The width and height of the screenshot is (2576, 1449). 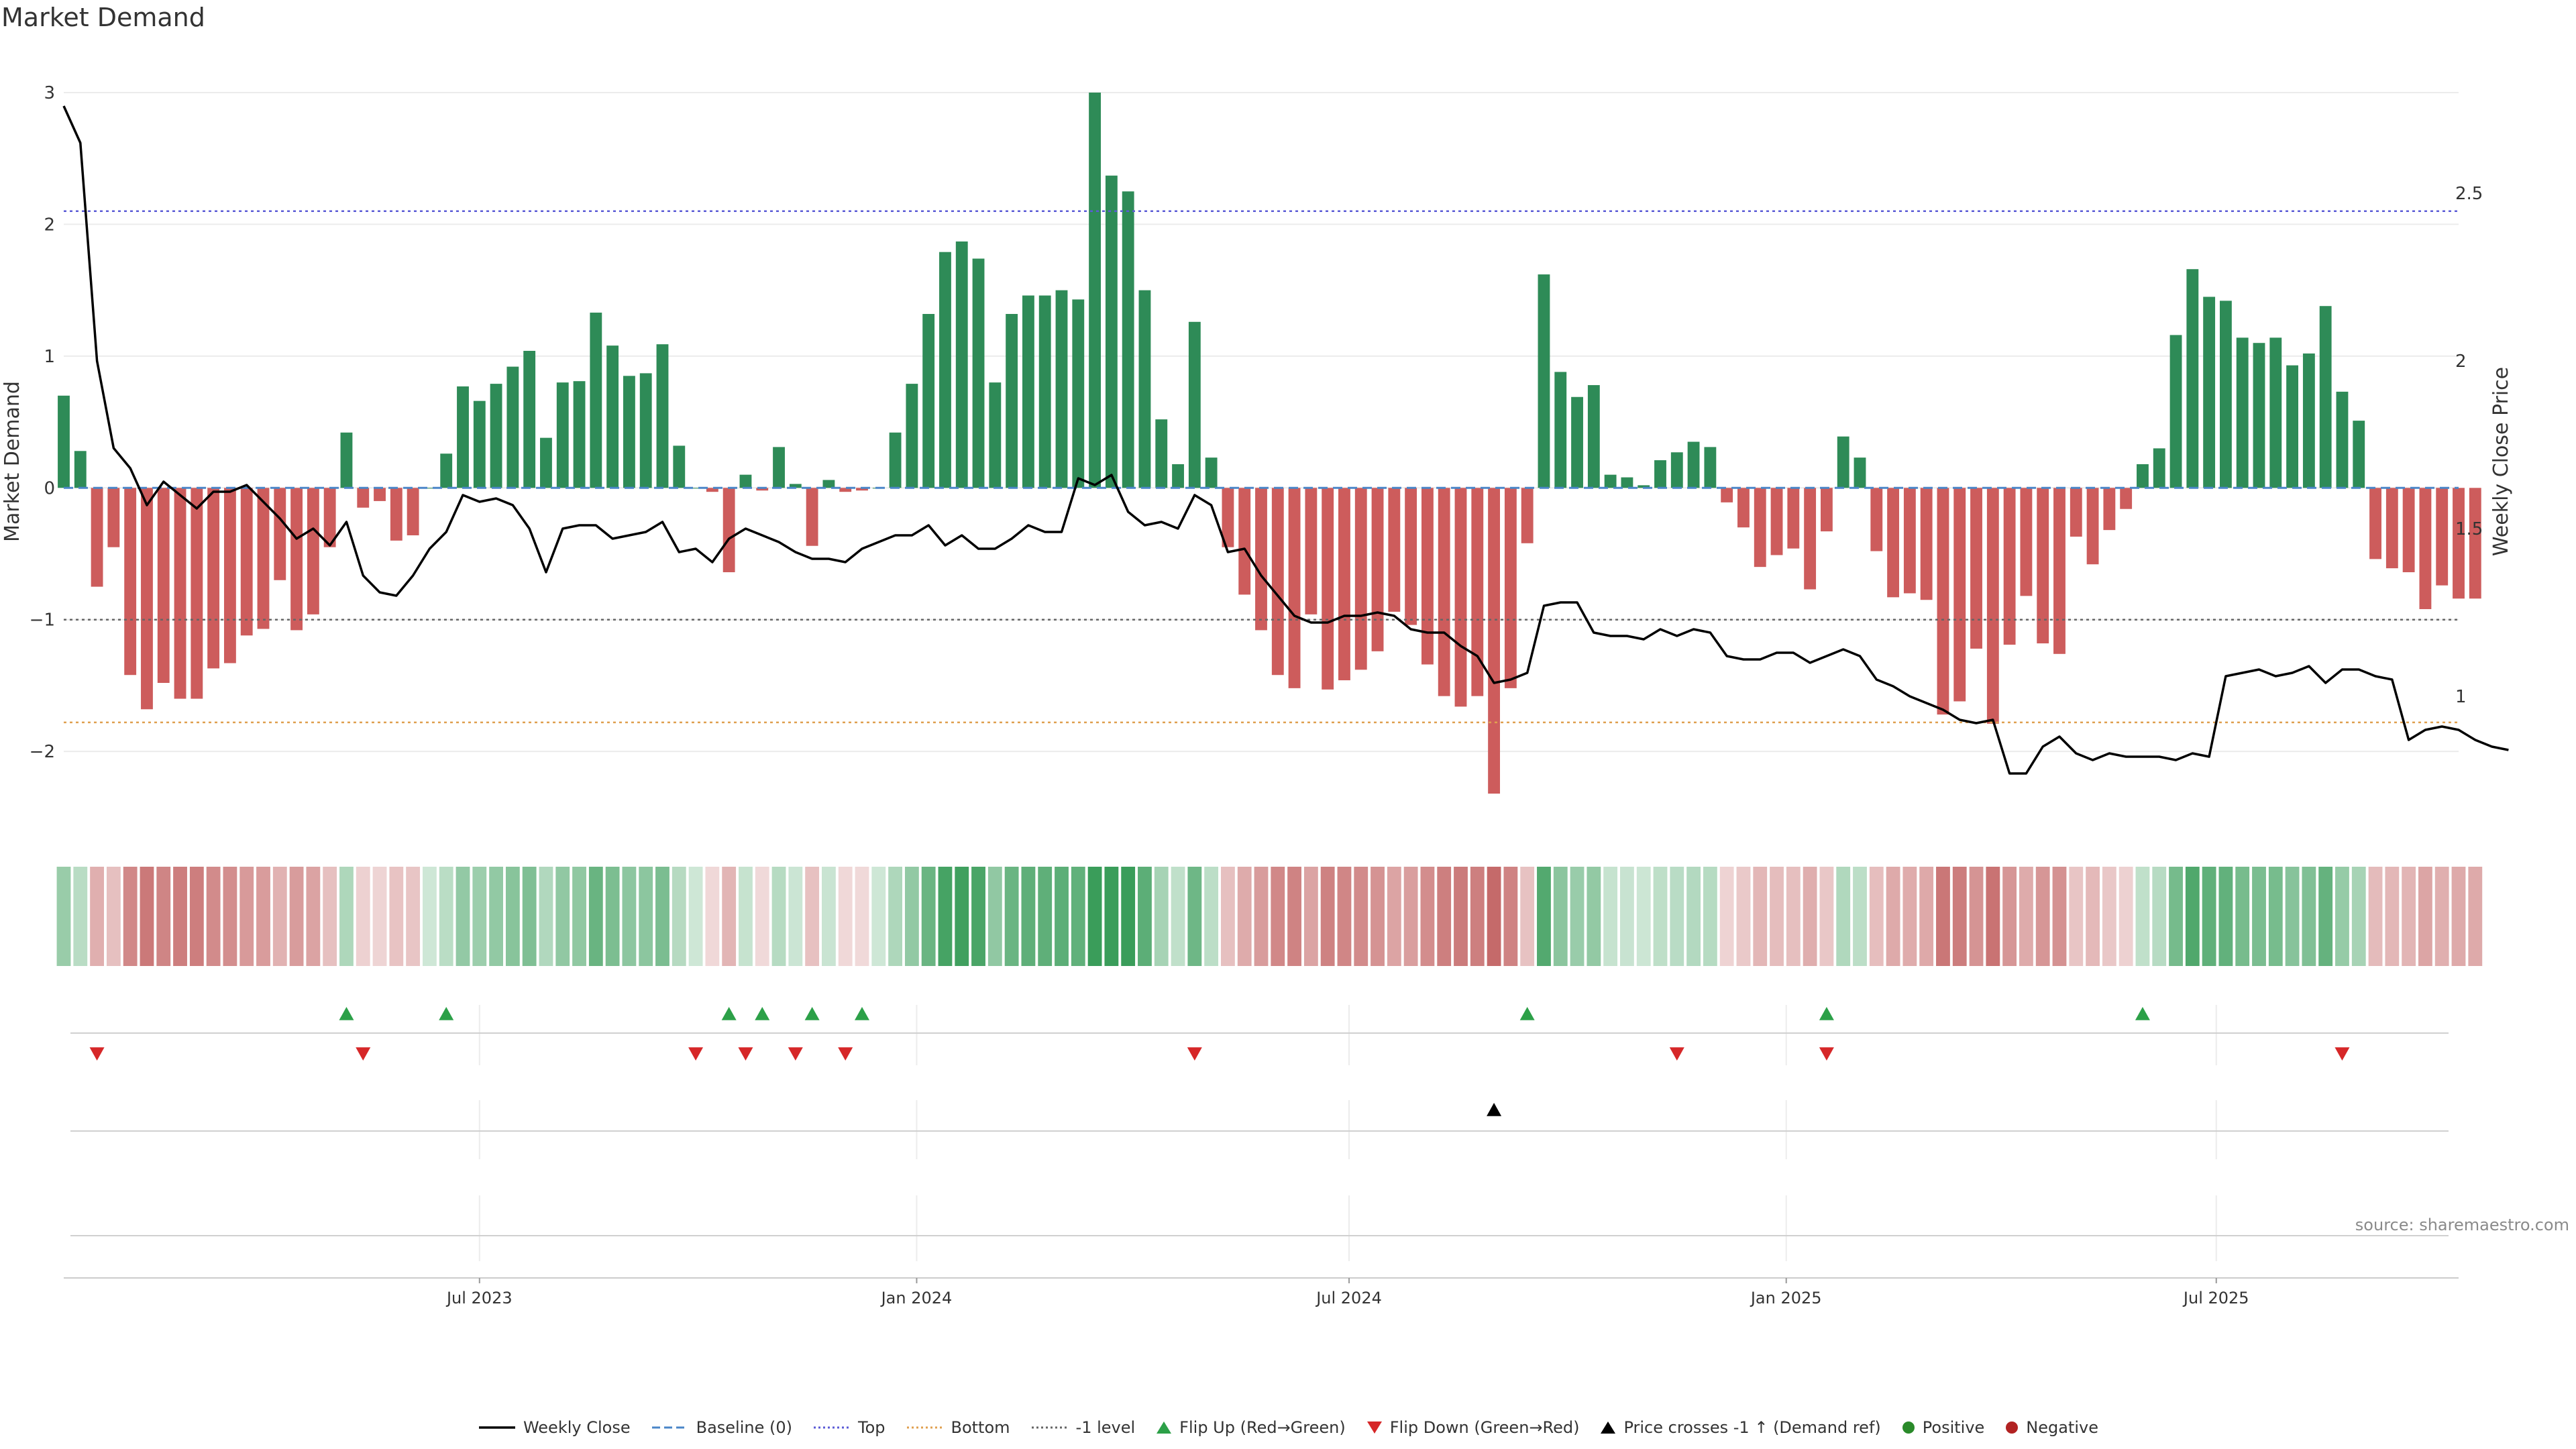 What do you see at coordinates (577, 1427) in the screenshot?
I see `legend-label: Weekly Close` at bounding box center [577, 1427].